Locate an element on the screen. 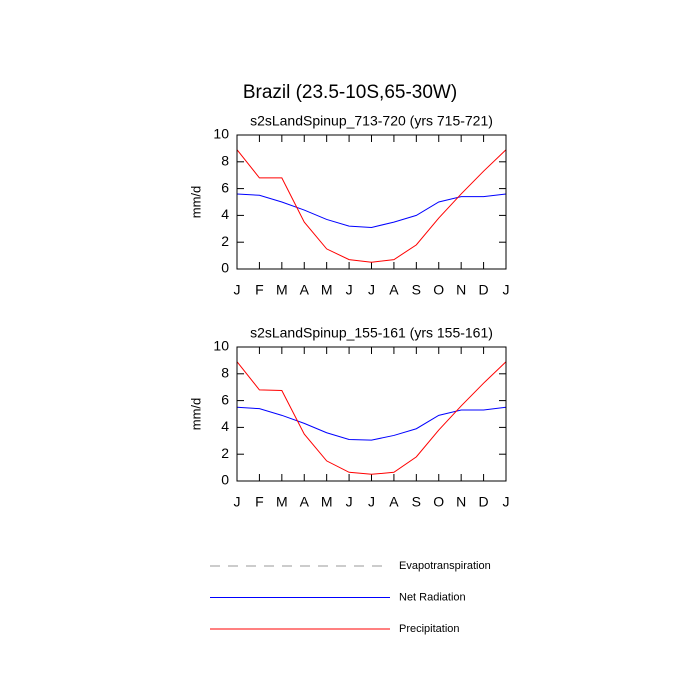 This screenshot has width=700, height=700. legend-label: Net Radiation is located at coordinates (432, 597).